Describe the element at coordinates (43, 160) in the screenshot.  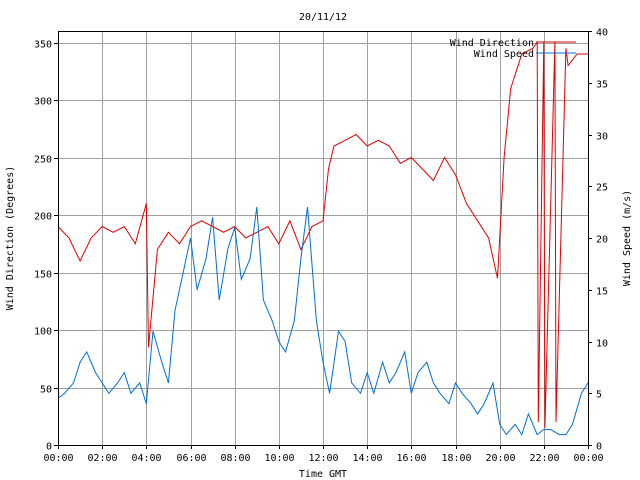
I see `y-left-tick-label: 250` at that location.